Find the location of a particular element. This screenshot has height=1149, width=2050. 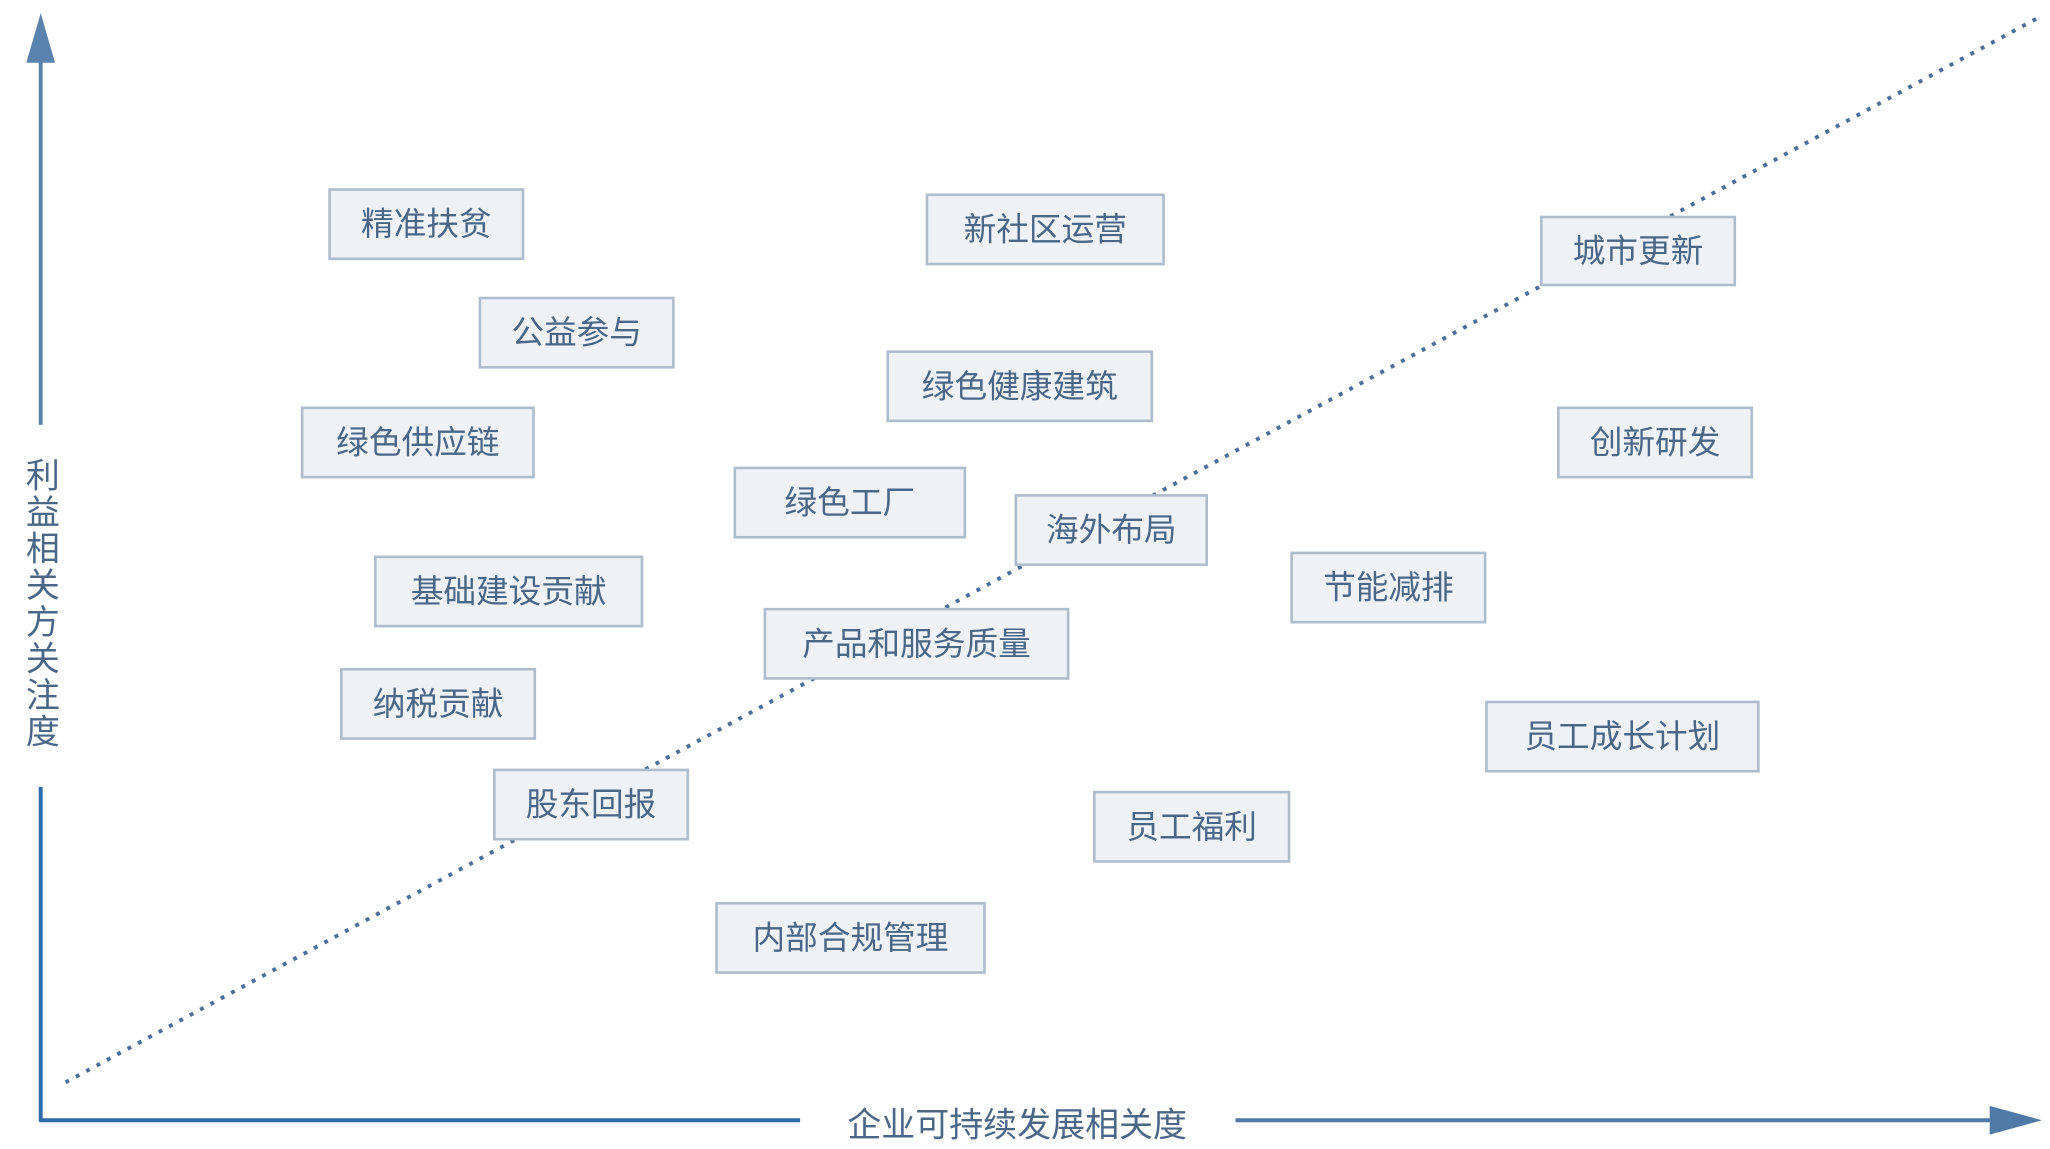

node-label: 公益参与 is located at coordinates (576, 333).